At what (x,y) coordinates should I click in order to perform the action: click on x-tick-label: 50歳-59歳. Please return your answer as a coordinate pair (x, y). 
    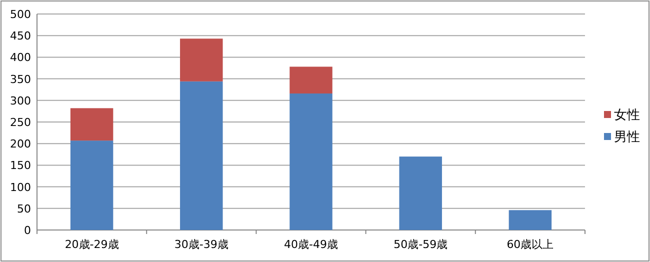
    Looking at the image, I should click on (421, 244).